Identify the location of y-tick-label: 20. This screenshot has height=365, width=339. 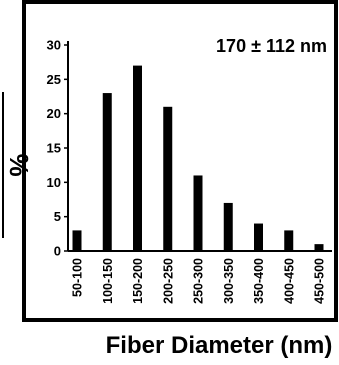
(54, 113).